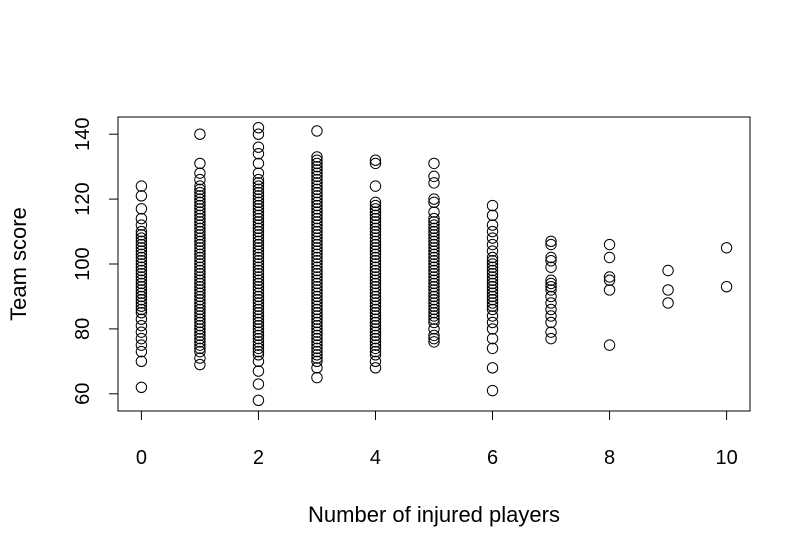 The width and height of the screenshot is (811, 559). What do you see at coordinates (258, 458) in the screenshot?
I see `x-tick-label: 2` at bounding box center [258, 458].